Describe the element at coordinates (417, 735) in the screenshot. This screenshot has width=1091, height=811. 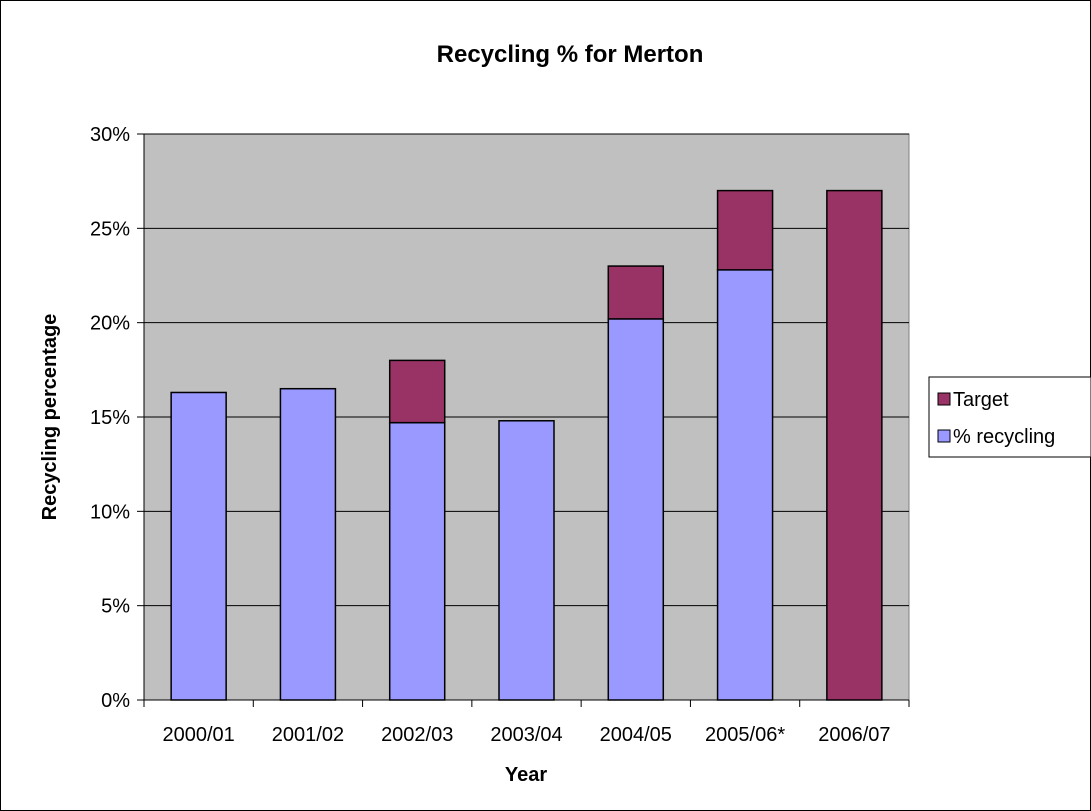
I see `x-tick-label: 2002/03` at that location.